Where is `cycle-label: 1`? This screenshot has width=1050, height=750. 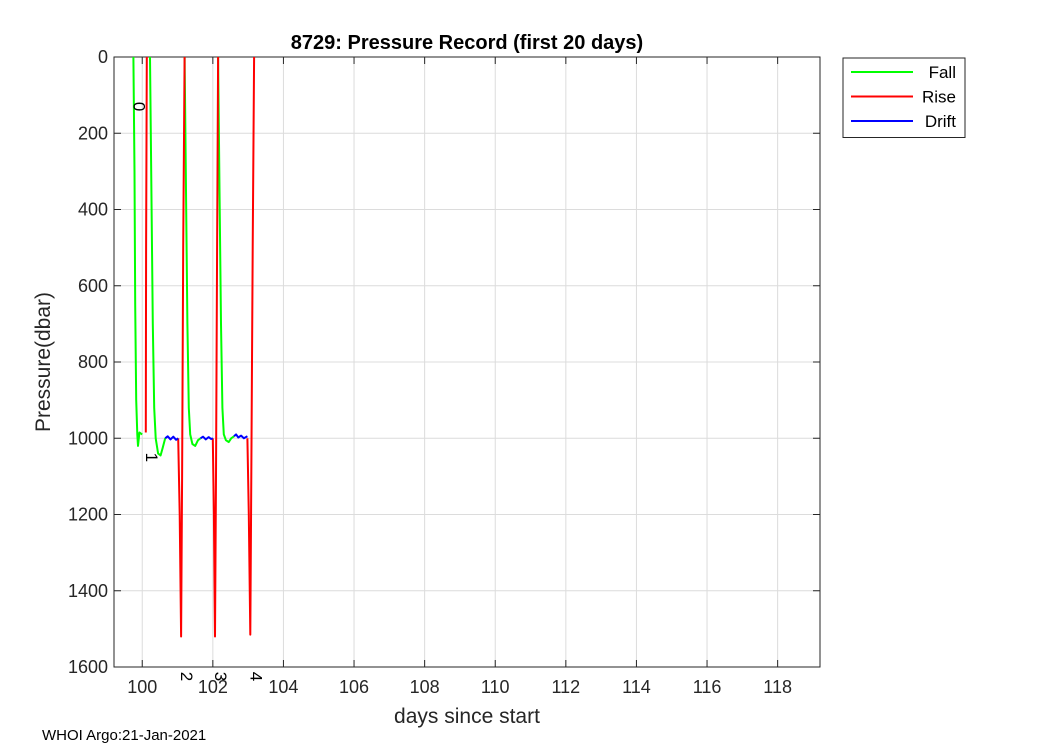
cycle-label: 1 is located at coordinates (151, 457).